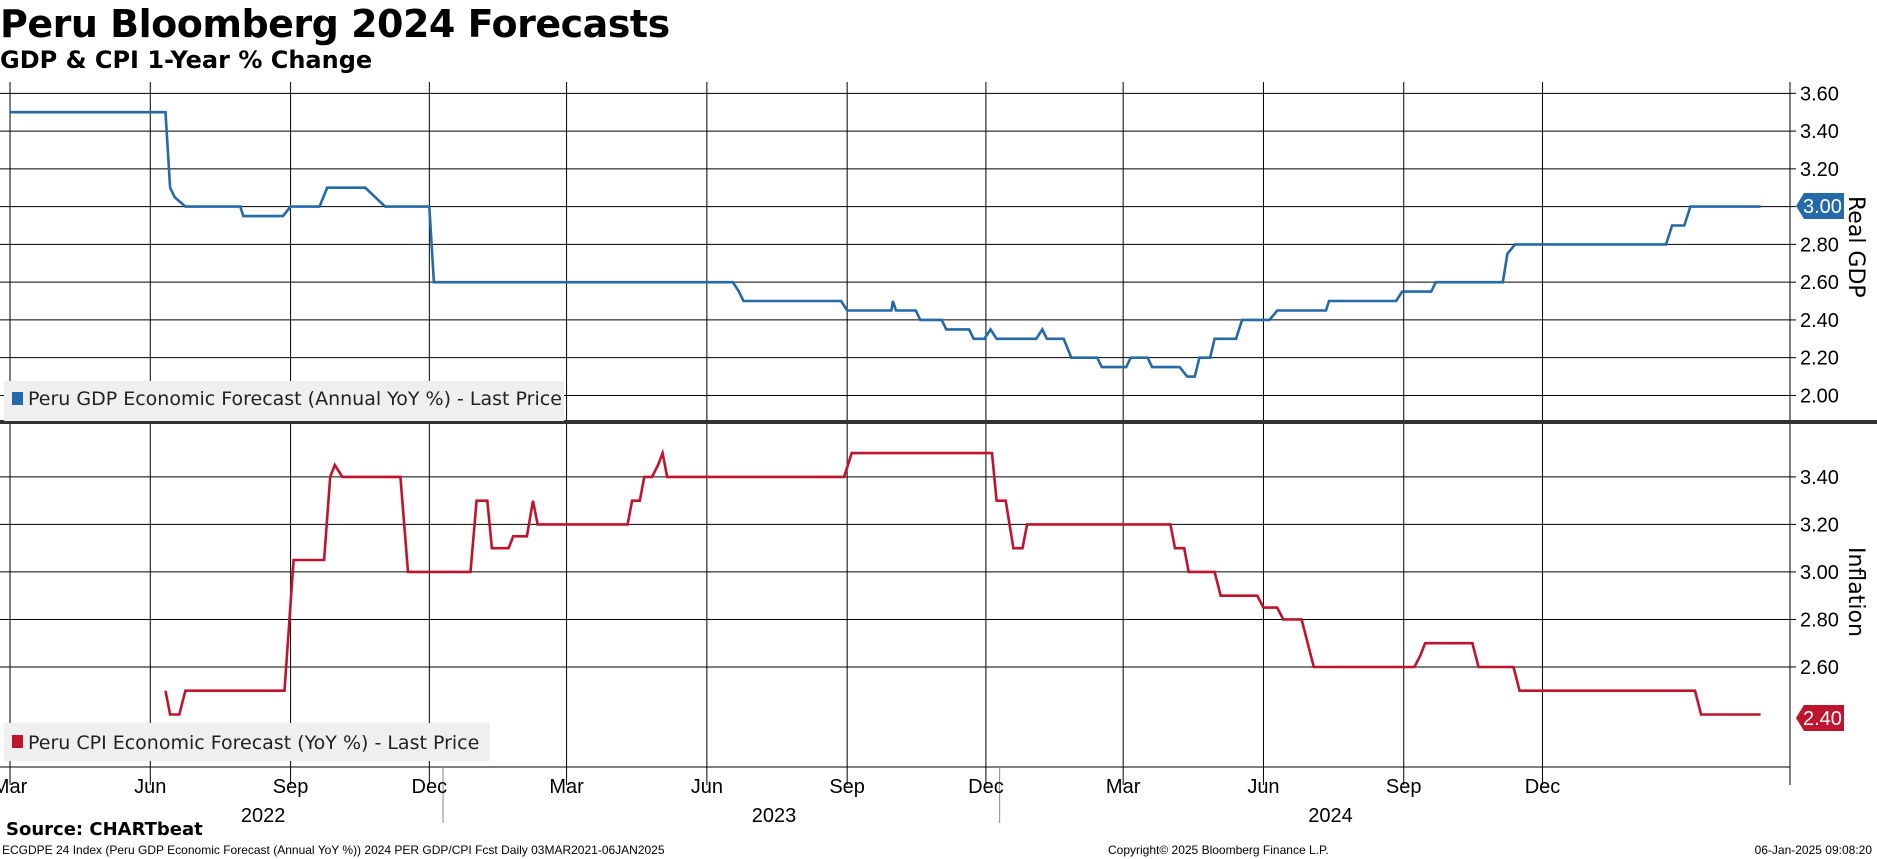  I want to click on gdp-last-value-label: 3.00, so click(1822, 207).